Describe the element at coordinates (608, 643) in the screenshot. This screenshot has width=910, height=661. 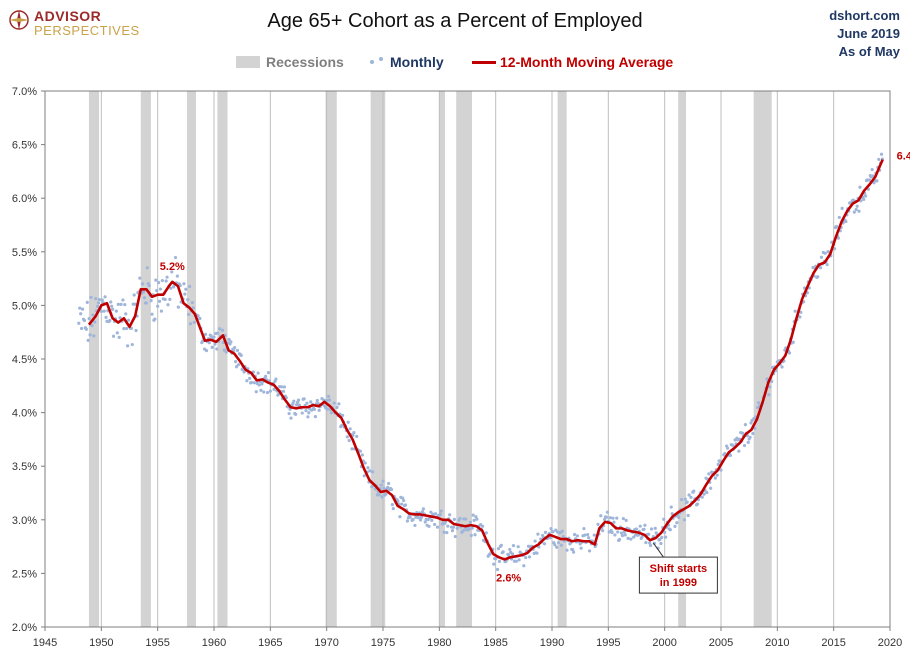
I see `x-tick-label-1995: 1995` at that location.